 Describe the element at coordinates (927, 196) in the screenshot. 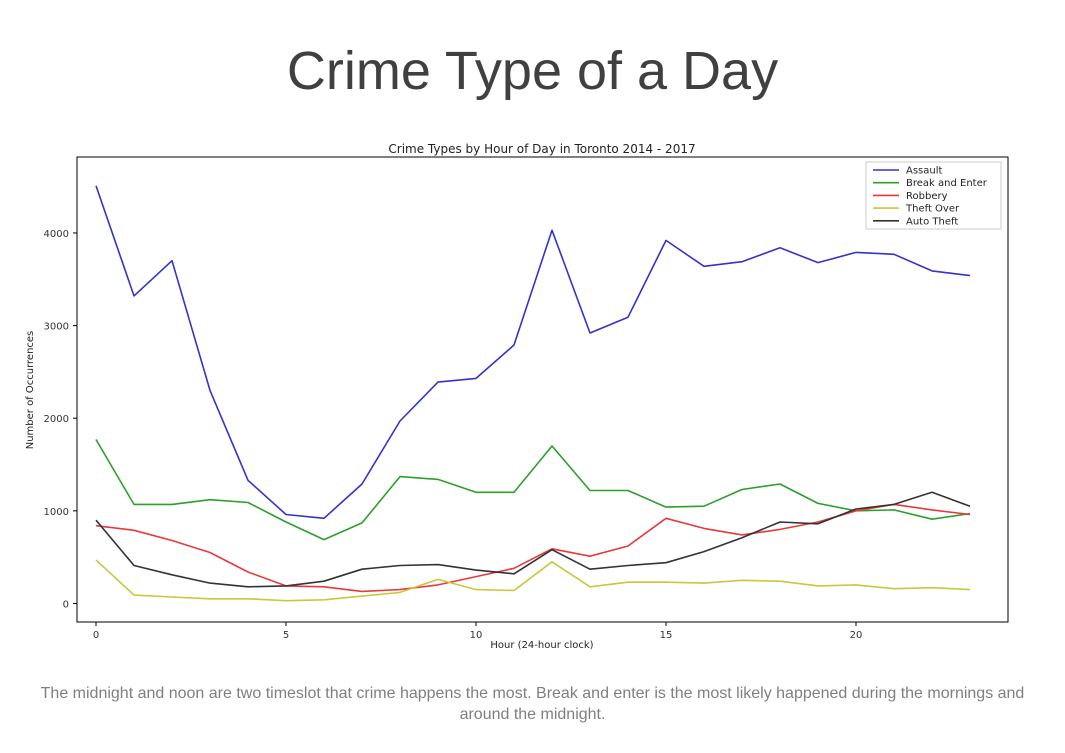

I see `legend-label-robbery: Robbery` at that location.